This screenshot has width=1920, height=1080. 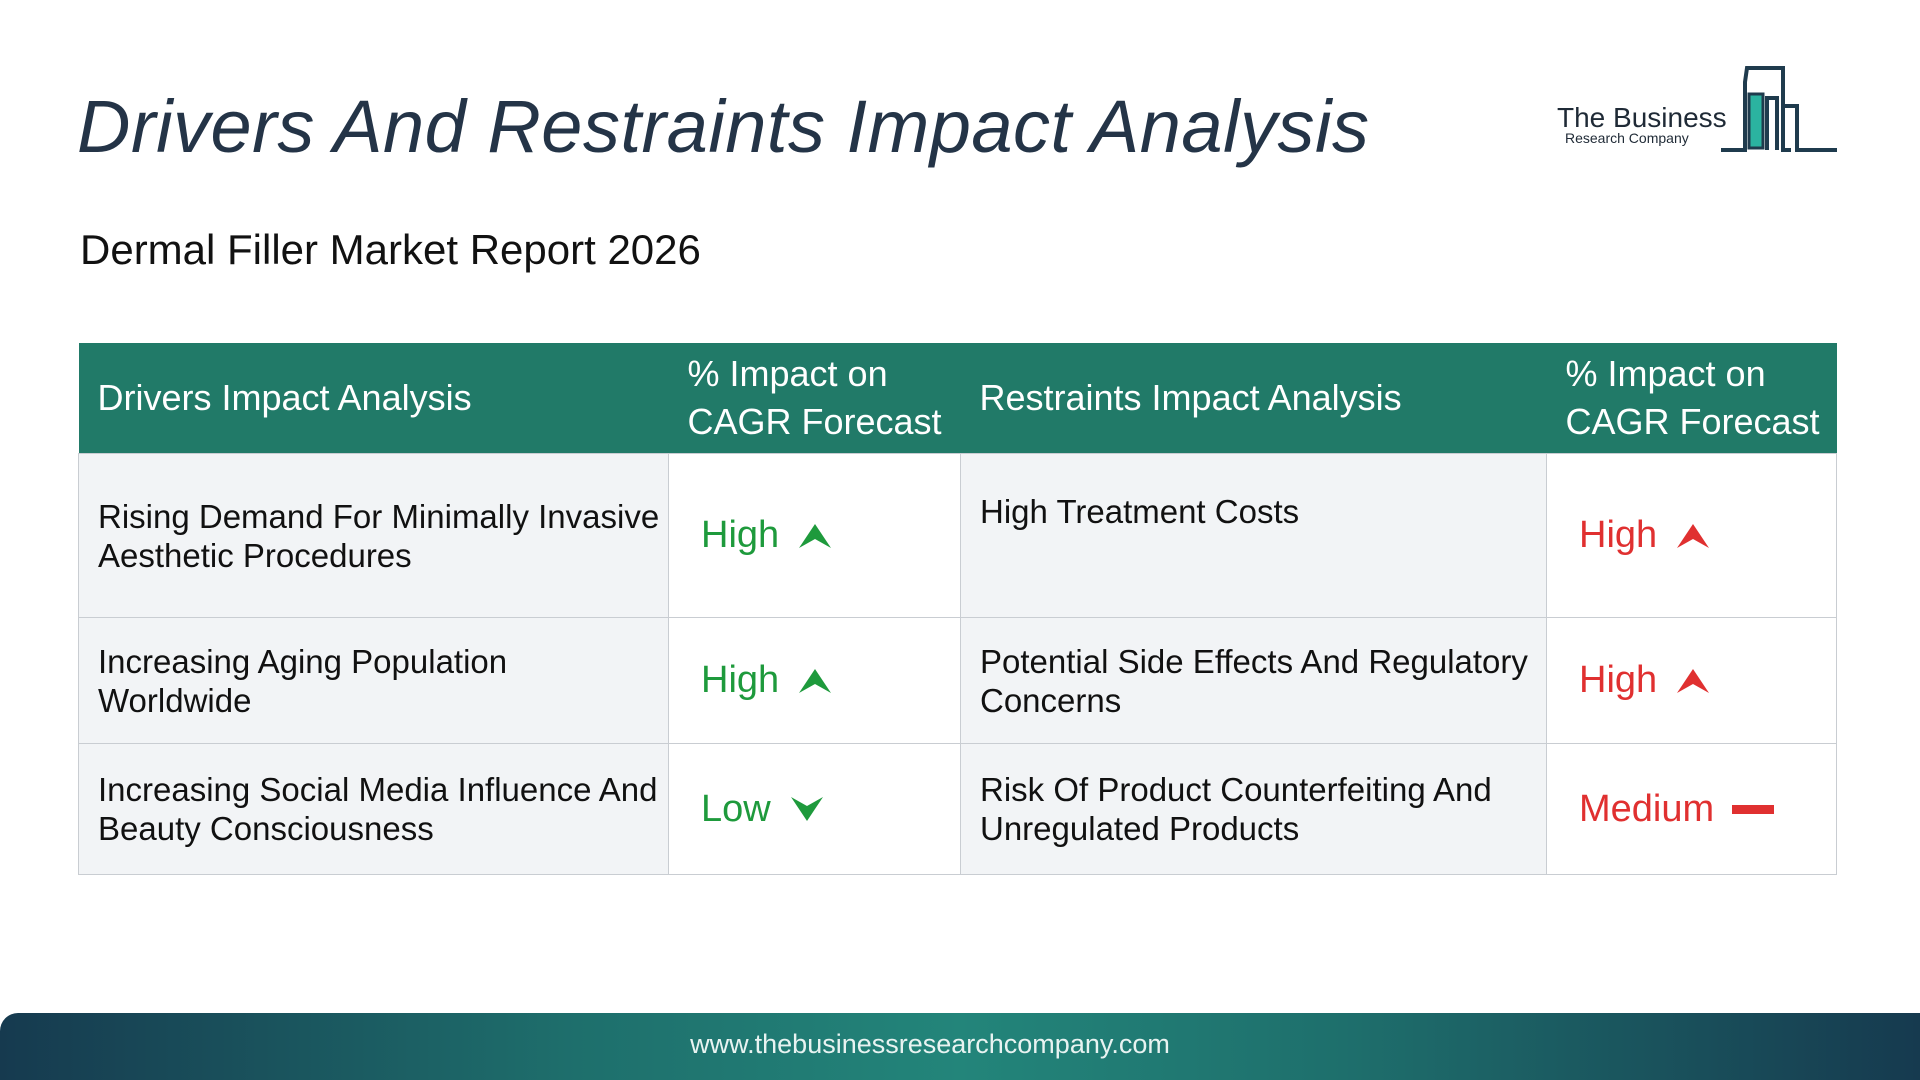 I want to click on company-logo: The Business Research Company, so click(x=1695, y=111).